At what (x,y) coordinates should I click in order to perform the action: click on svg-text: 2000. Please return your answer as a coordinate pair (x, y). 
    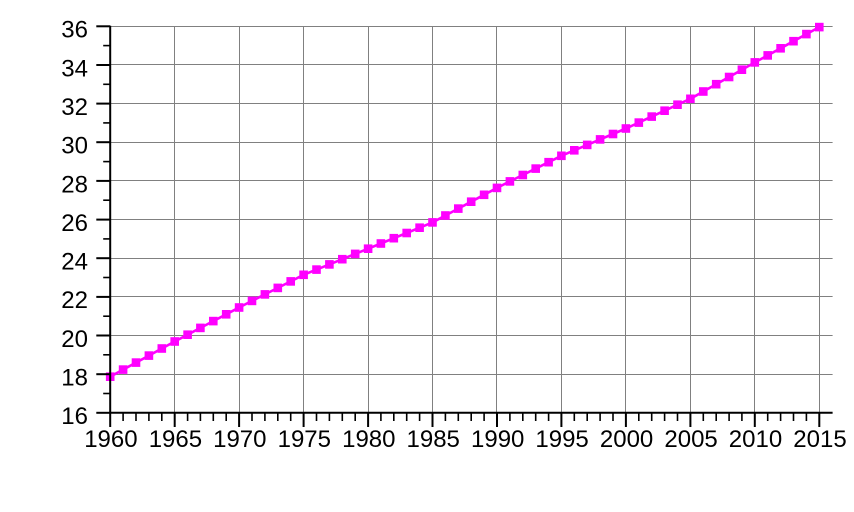
    Looking at the image, I should click on (626, 439).